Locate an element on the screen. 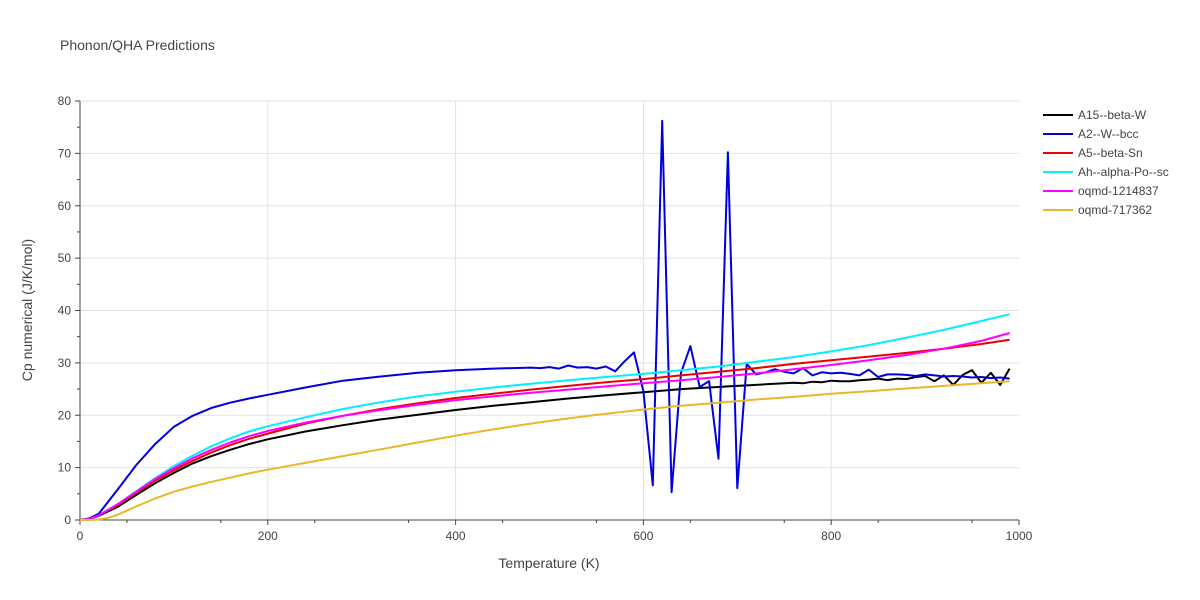 This screenshot has height=600, width=1200. y-tick-label-0: 0 is located at coordinates (67, 520).